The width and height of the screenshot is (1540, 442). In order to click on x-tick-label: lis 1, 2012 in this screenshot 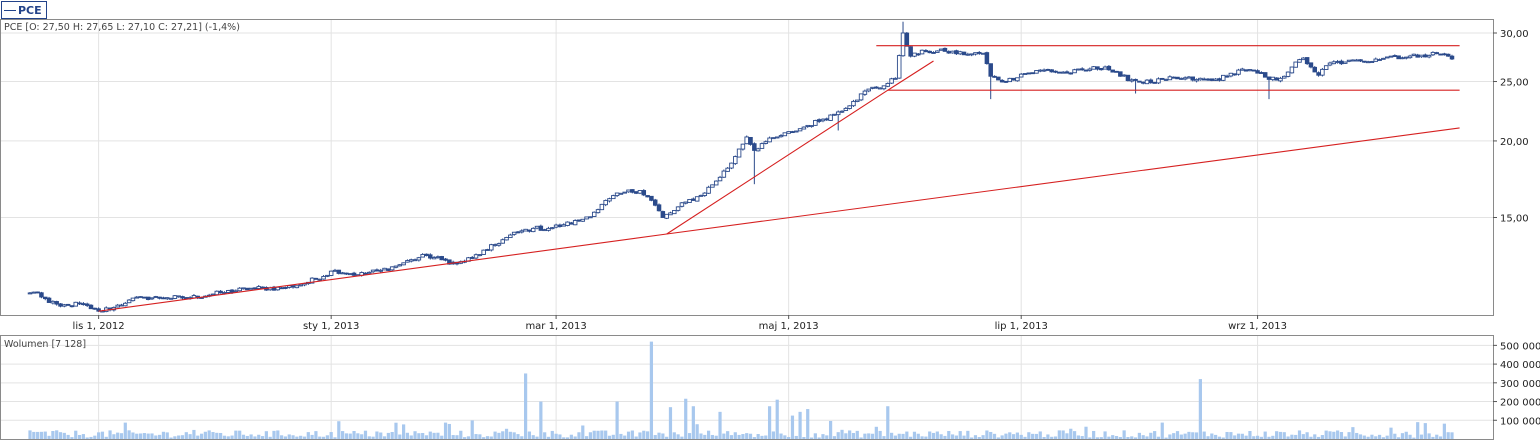, I will do `click(99, 326)`.